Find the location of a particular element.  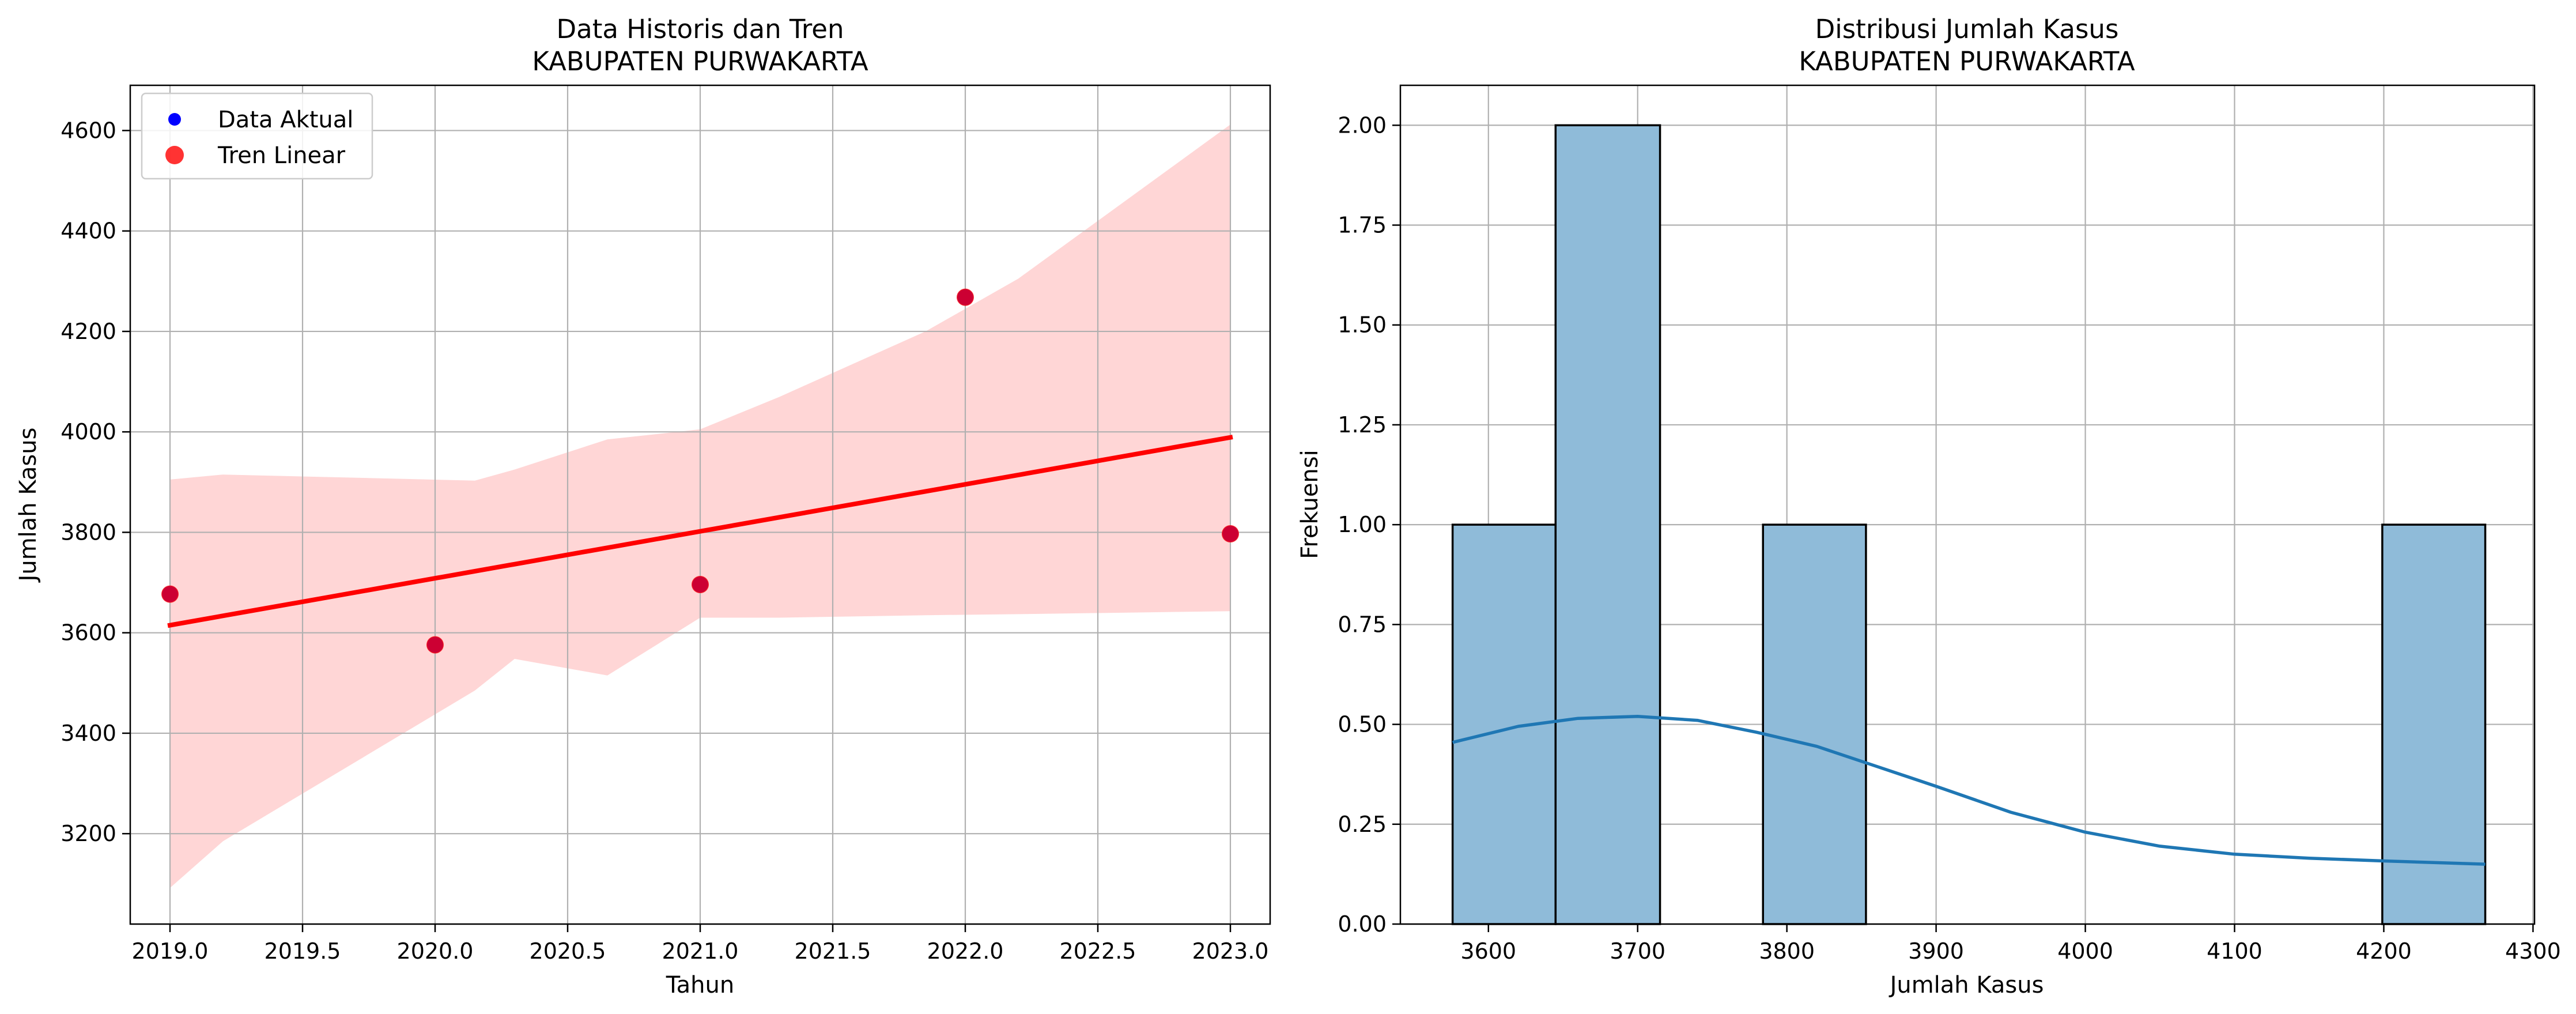

legend-marker-data-aktual is located at coordinates (174, 119).